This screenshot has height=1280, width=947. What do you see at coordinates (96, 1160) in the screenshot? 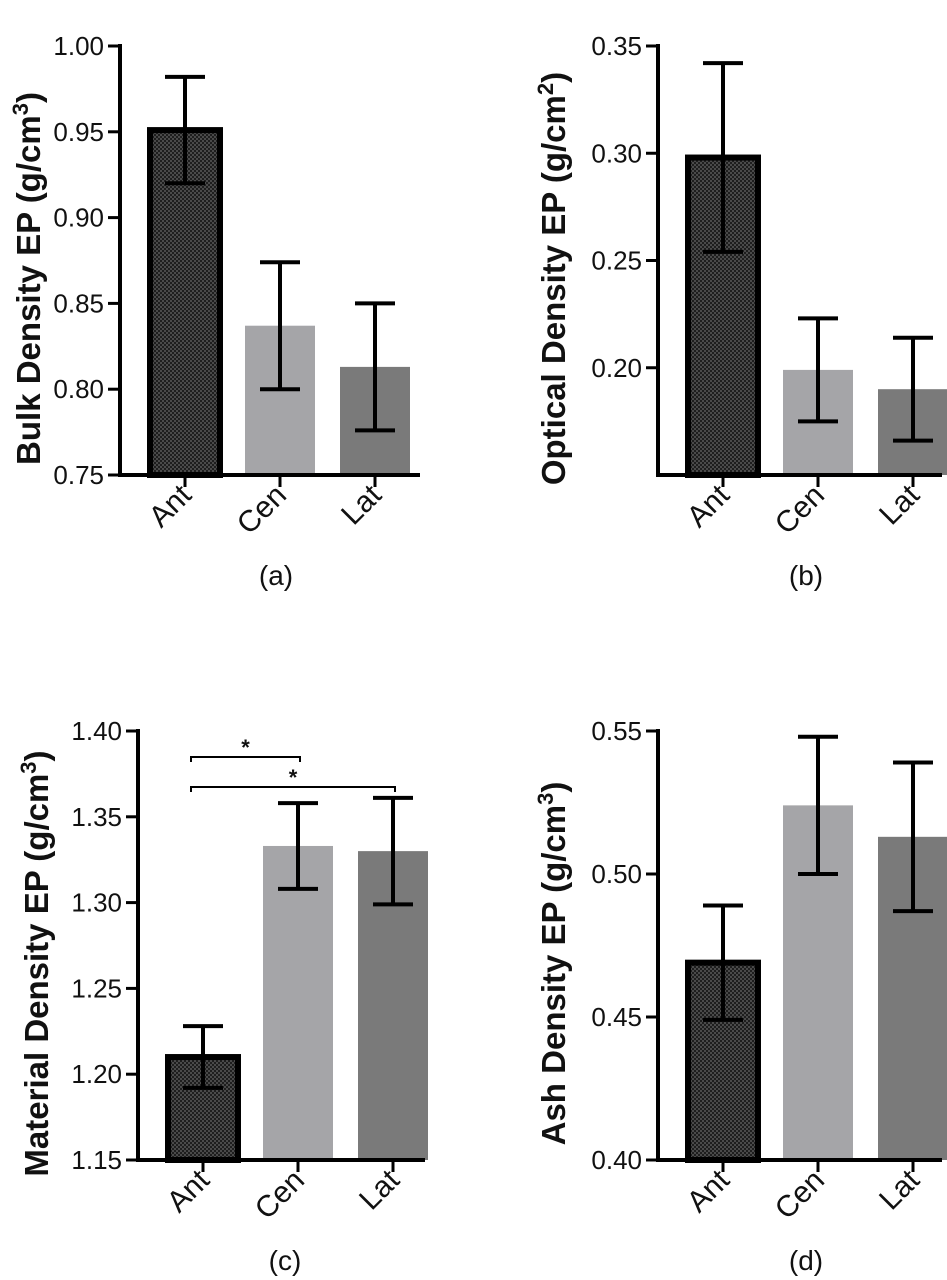
I see `y-tick-label: 1.15` at bounding box center [96, 1160].